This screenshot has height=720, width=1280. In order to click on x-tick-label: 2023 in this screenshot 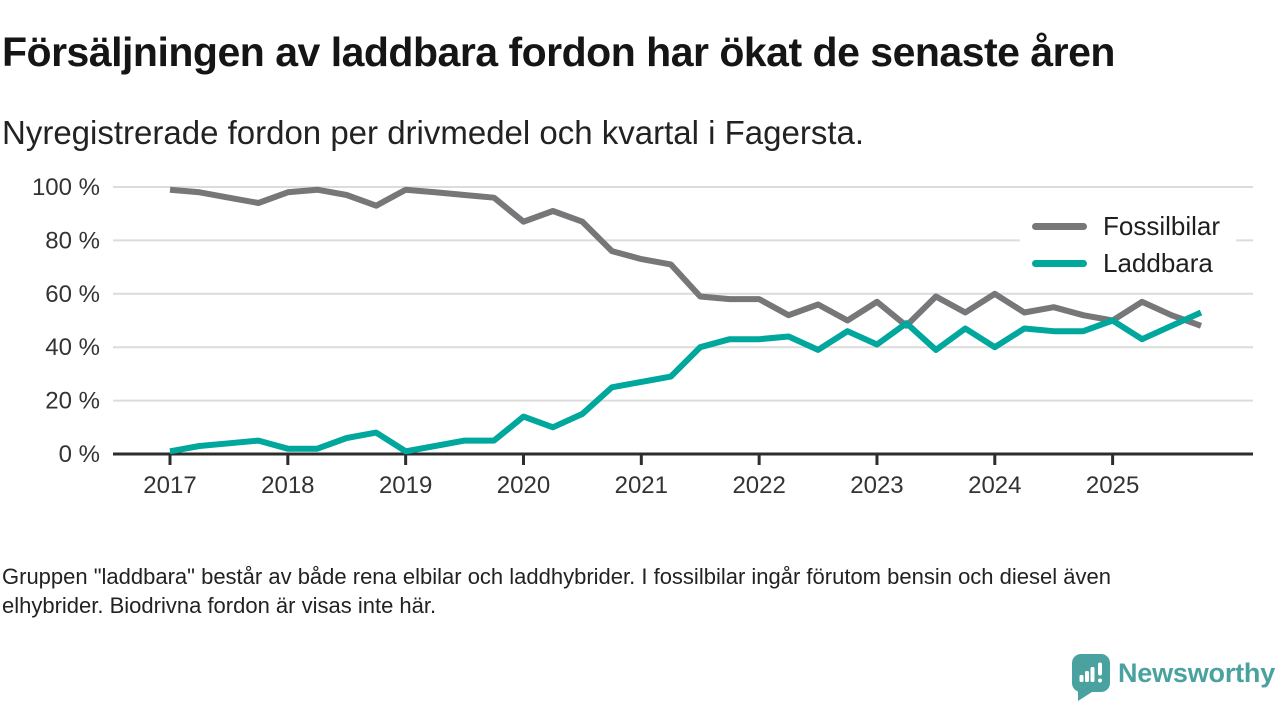, I will do `click(876, 485)`.